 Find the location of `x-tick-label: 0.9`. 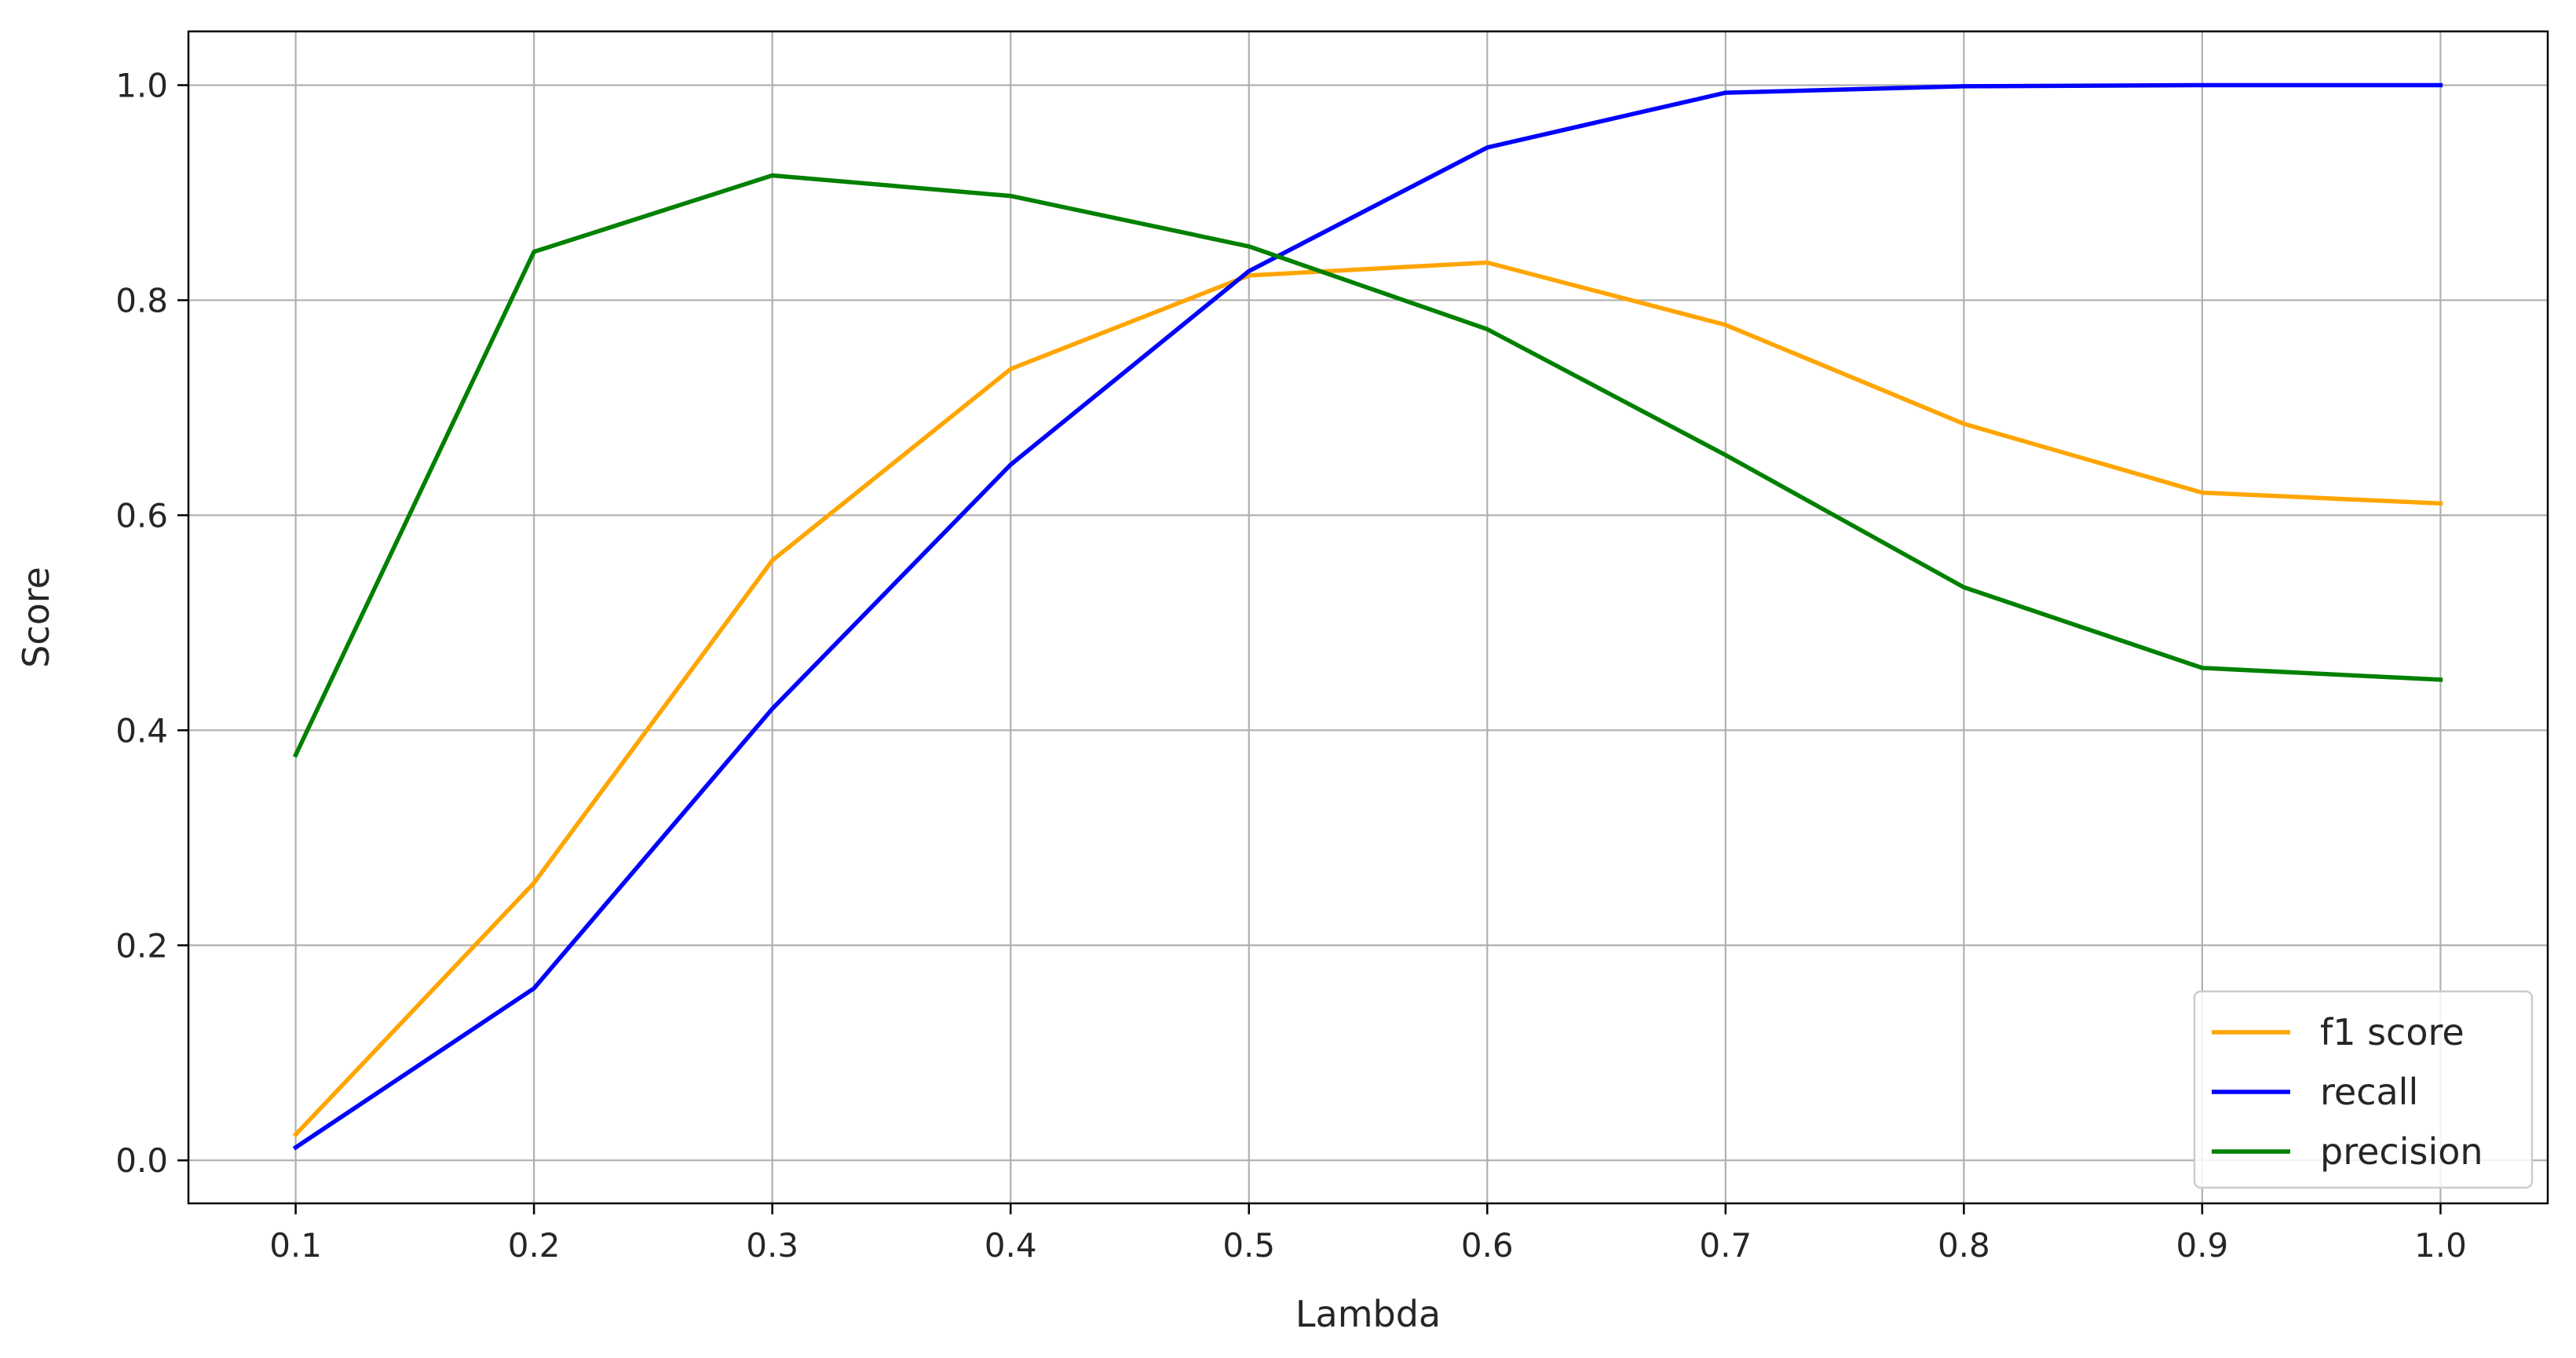

x-tick-label: 0.9 is located at coordinates (2202, 1245).